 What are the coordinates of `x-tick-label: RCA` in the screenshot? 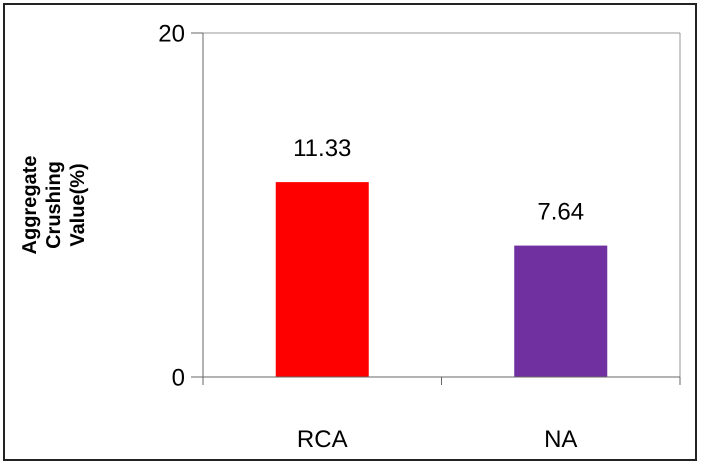 It's located at (322, 439).